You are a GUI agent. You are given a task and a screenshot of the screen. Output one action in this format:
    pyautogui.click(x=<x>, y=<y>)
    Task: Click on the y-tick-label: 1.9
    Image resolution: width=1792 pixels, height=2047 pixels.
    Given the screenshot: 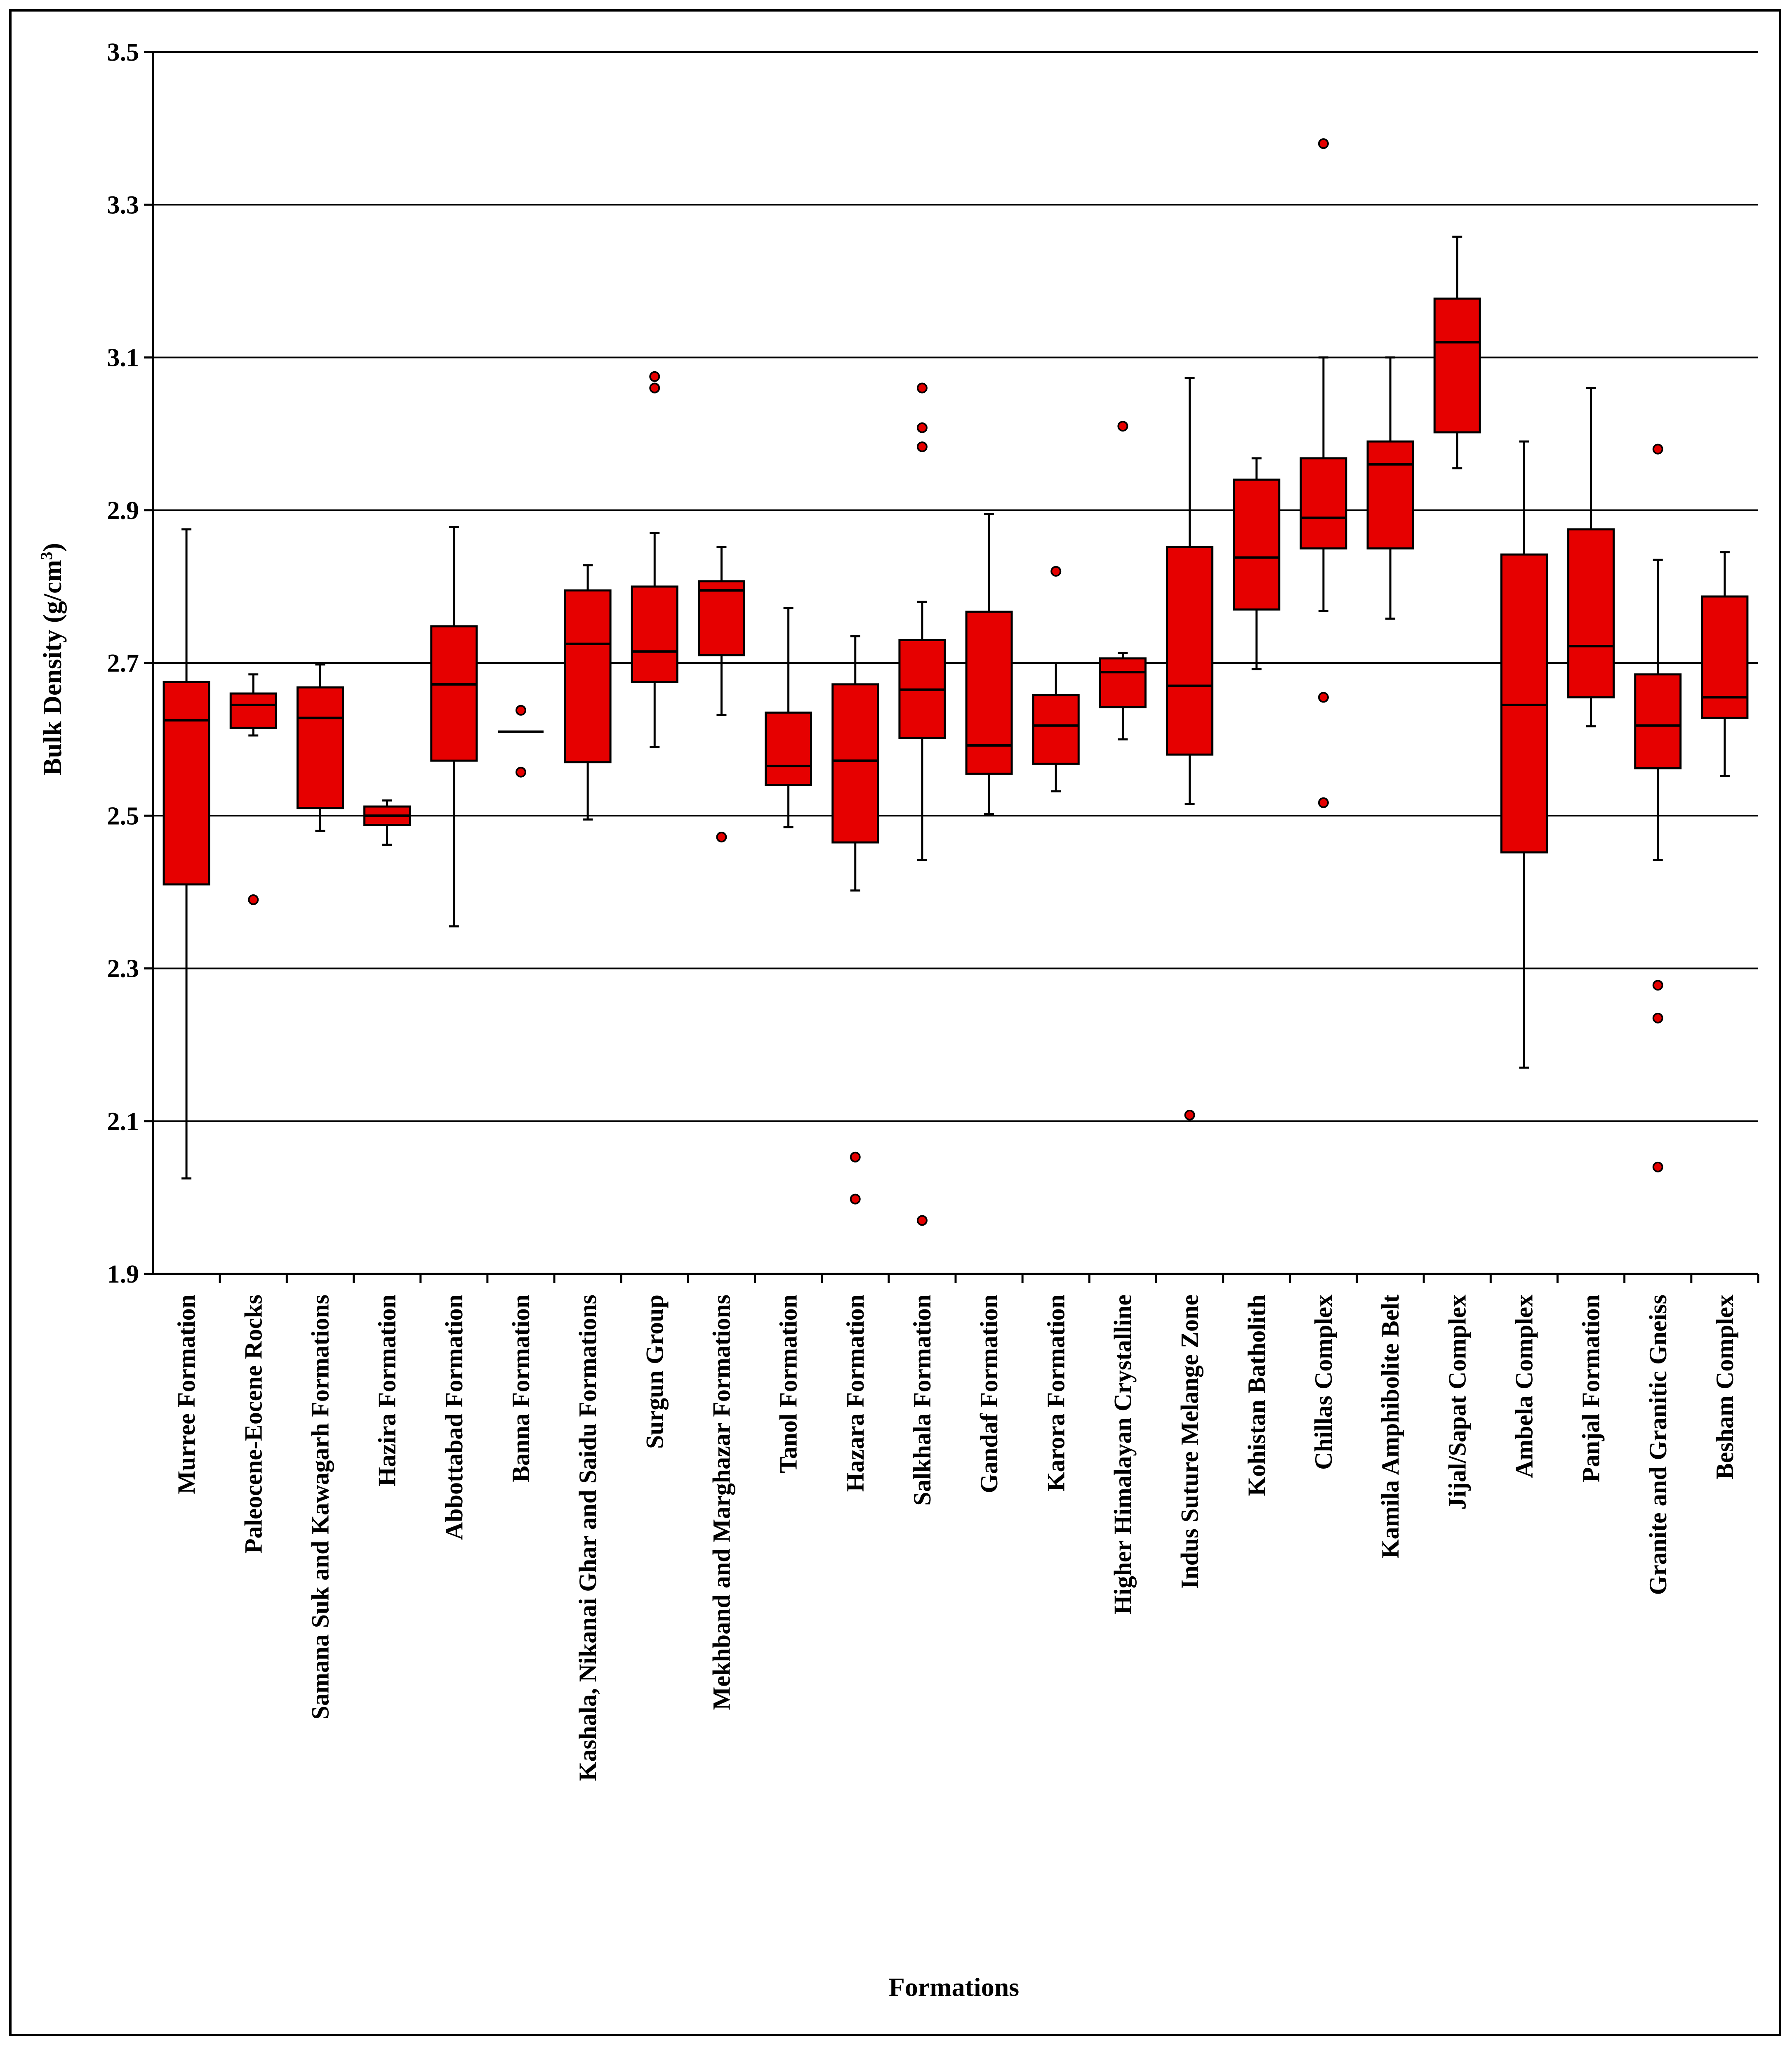 What is the action you would take?
    pyautogui.click(x=123, y=1274)
    